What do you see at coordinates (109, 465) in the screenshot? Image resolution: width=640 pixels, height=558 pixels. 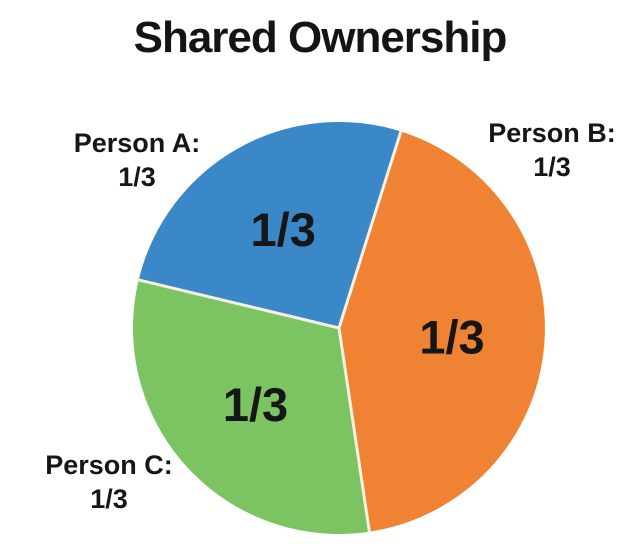 I see `callout-person-c-name: Person C:` at bounding box center [109, 465].